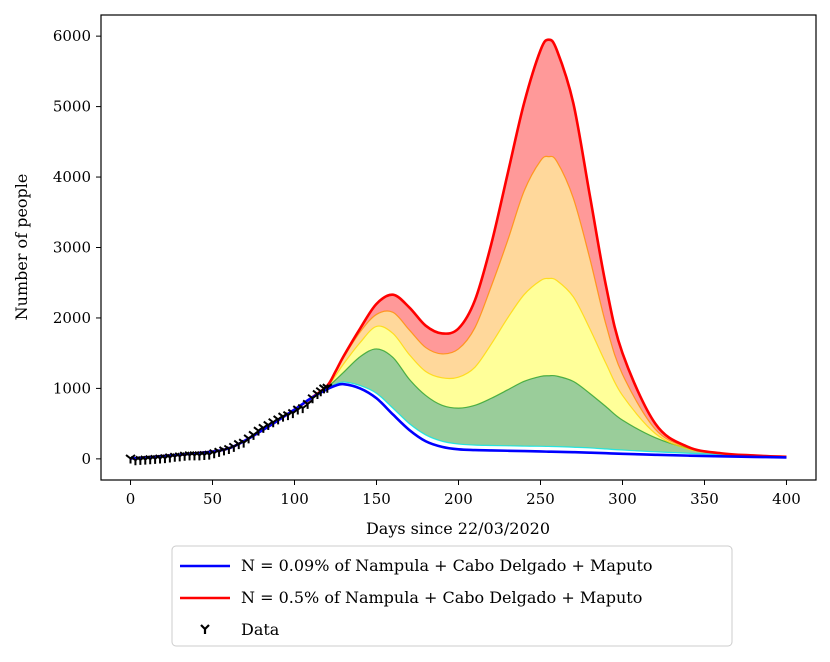  I want to click on legend-box, so click(452, 596).